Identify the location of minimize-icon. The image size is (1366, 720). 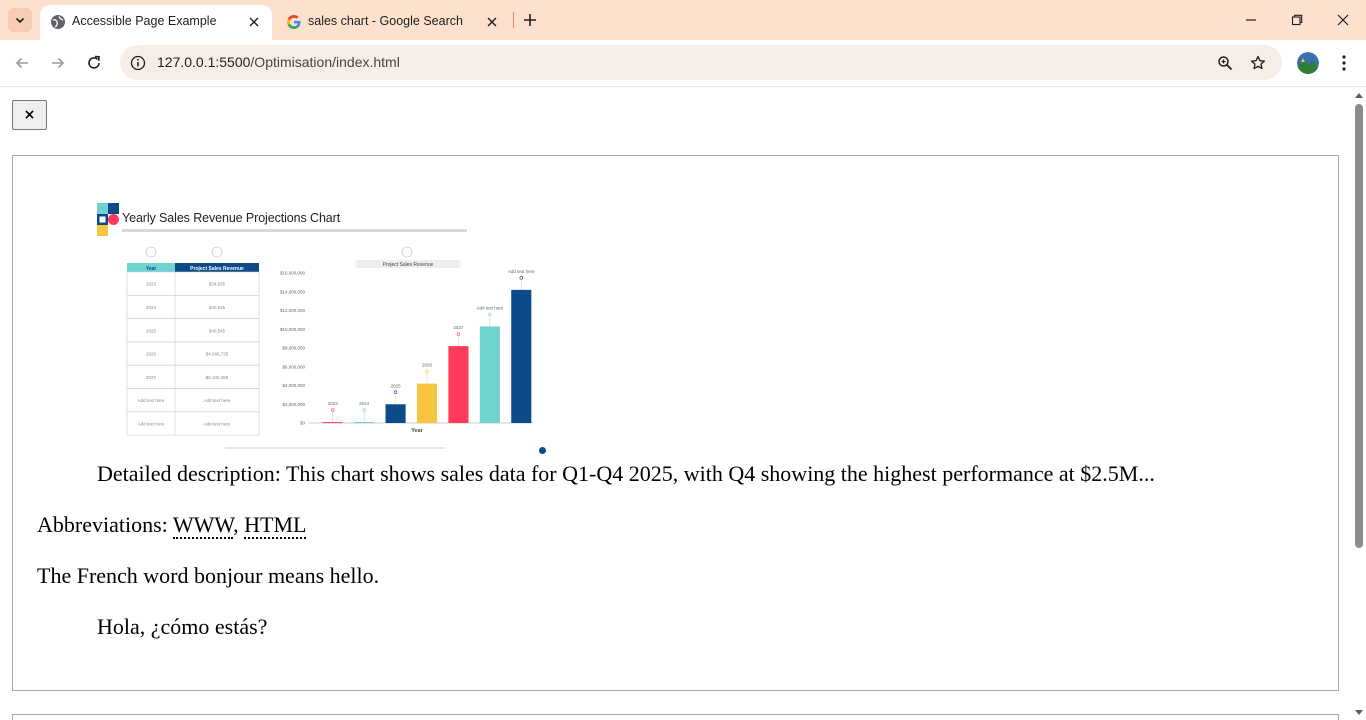
(1251, 20).